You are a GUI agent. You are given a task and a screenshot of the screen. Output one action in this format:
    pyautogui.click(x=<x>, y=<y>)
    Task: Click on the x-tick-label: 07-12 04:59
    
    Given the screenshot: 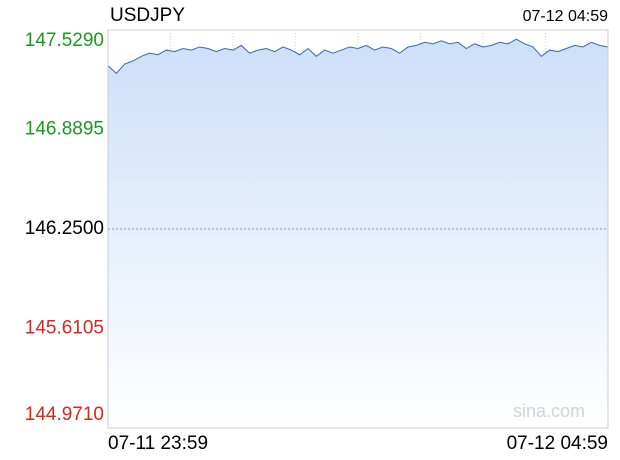 What is the action you would take?
    pyautogui.click(x=557, y=443)
    